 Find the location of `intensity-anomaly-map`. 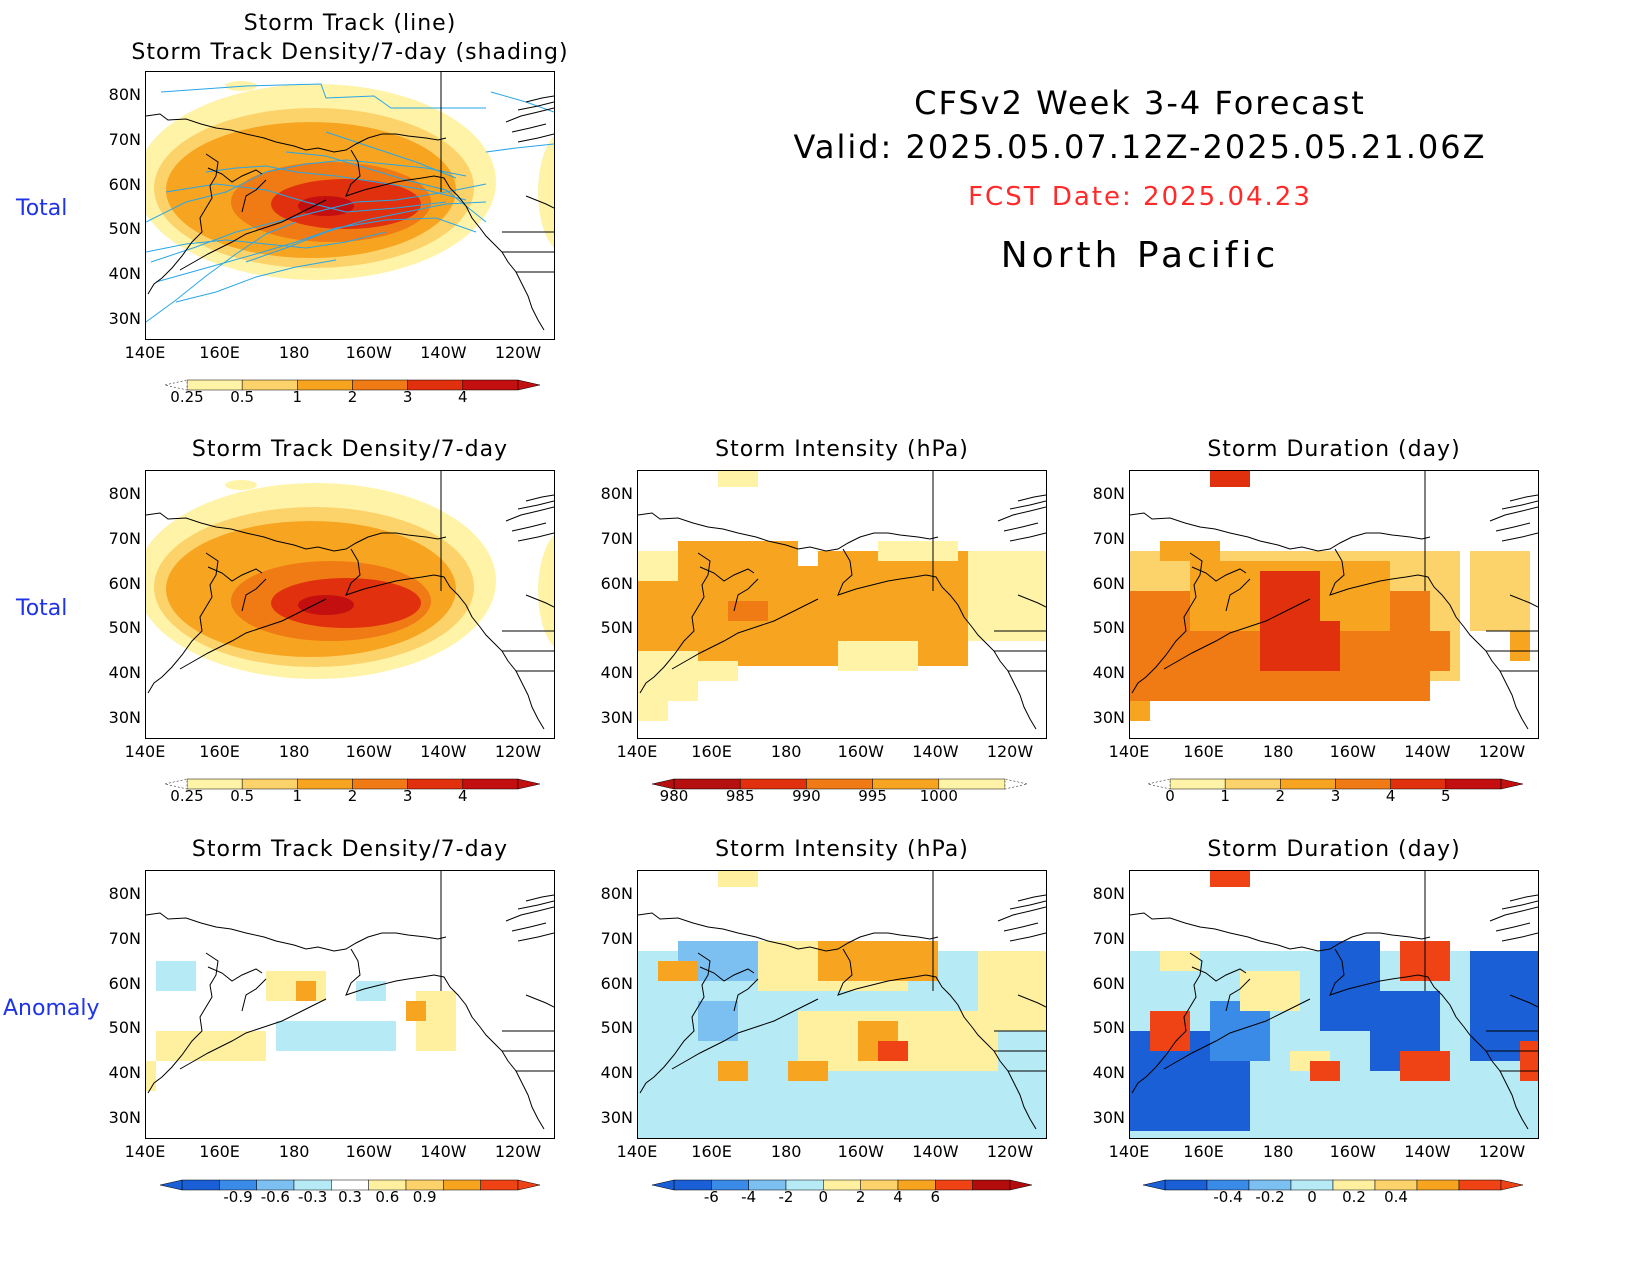

intensity-anomaly-map is located at coordinates (842, 1004).